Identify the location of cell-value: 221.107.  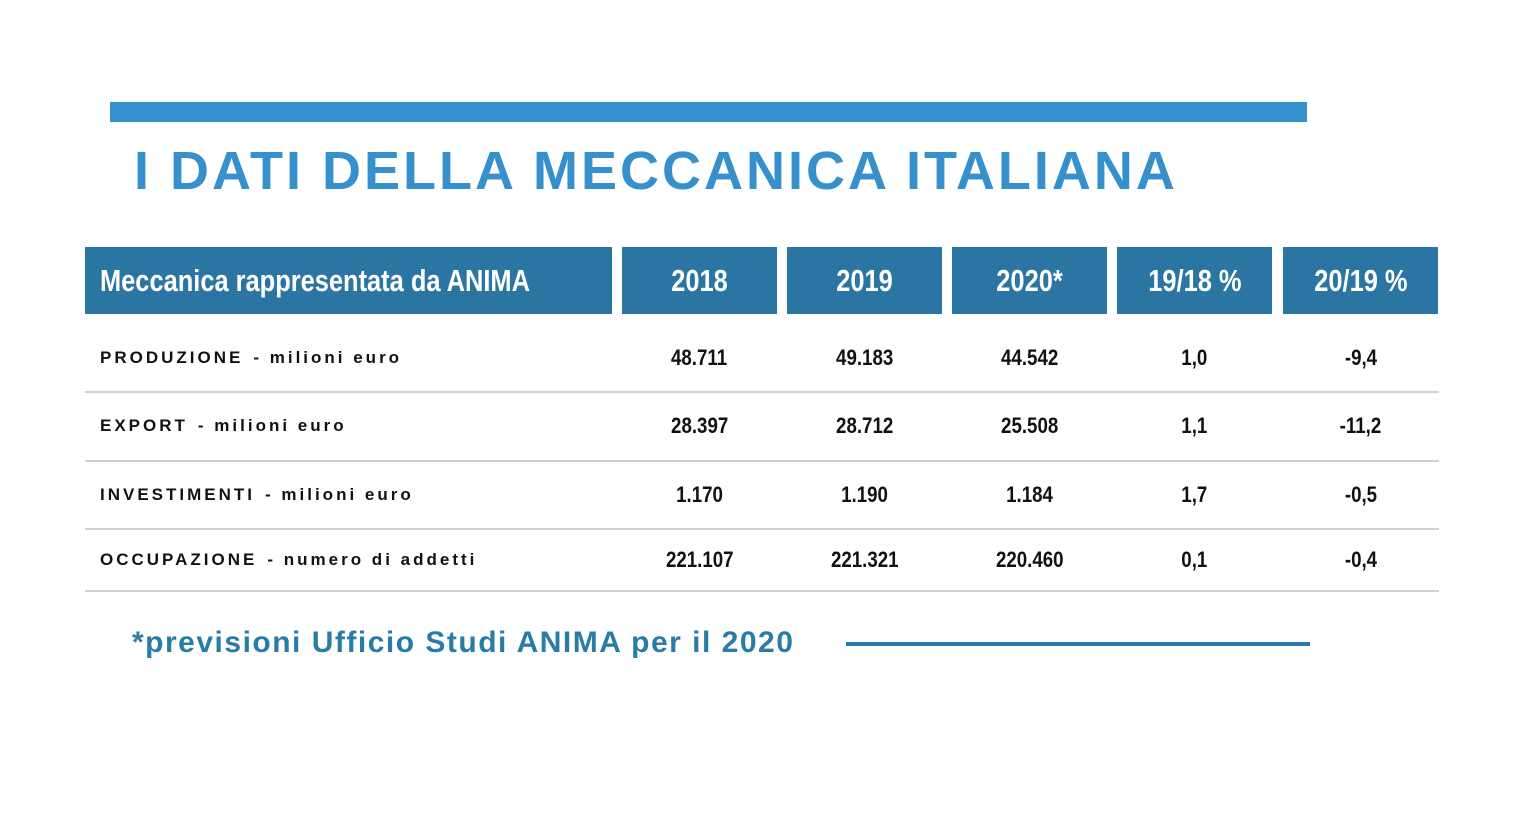
(699, 559).